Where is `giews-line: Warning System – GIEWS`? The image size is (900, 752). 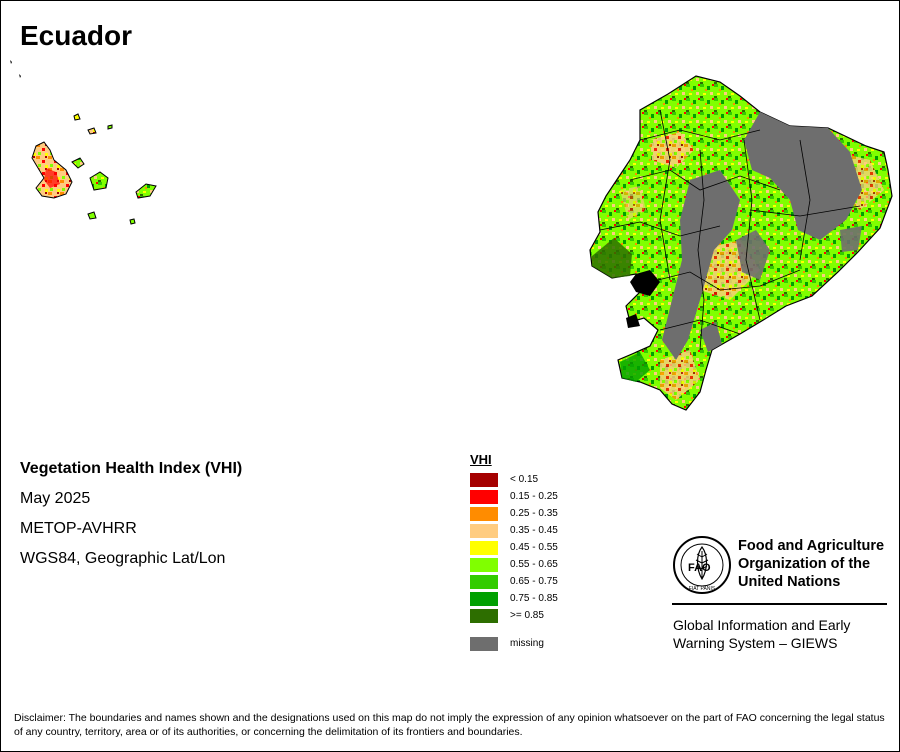 giews-line: Warning System – GIEWS is located at coordinates (755, 643).